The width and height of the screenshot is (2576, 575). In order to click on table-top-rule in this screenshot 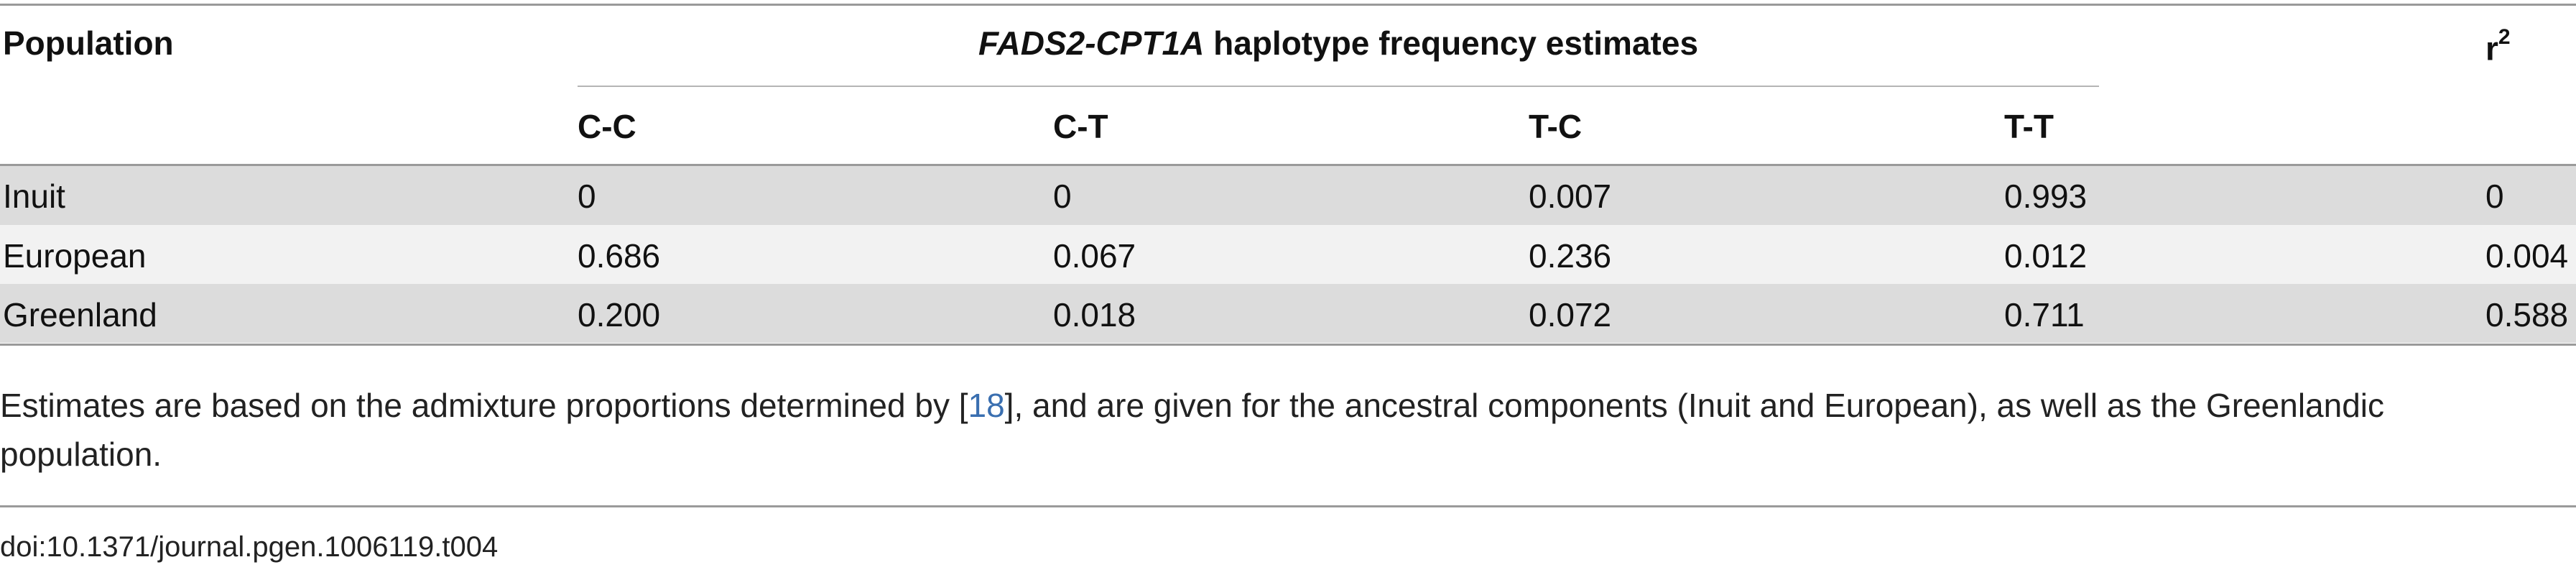, I will do `click(1288, 5)`.